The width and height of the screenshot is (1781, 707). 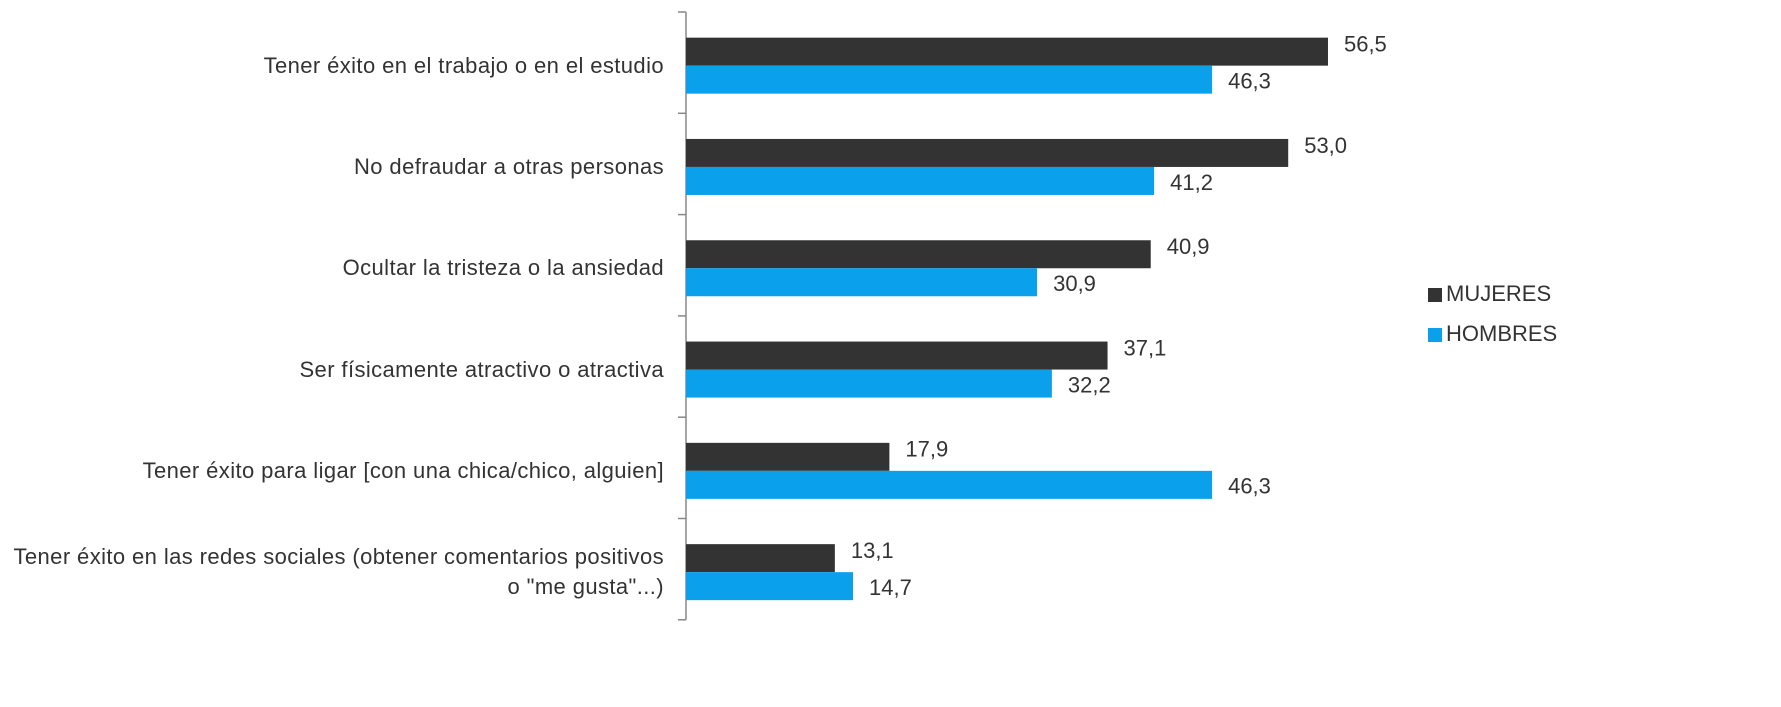 I want to click on legend-label: MUJERES, so click(x=1498, y=293).